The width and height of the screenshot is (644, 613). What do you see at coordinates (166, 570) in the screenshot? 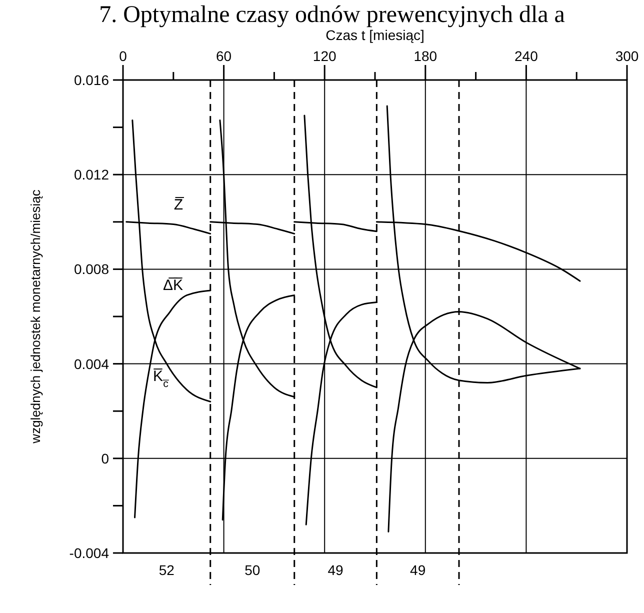
I see `text: 52` at bounding box center [166, 570].